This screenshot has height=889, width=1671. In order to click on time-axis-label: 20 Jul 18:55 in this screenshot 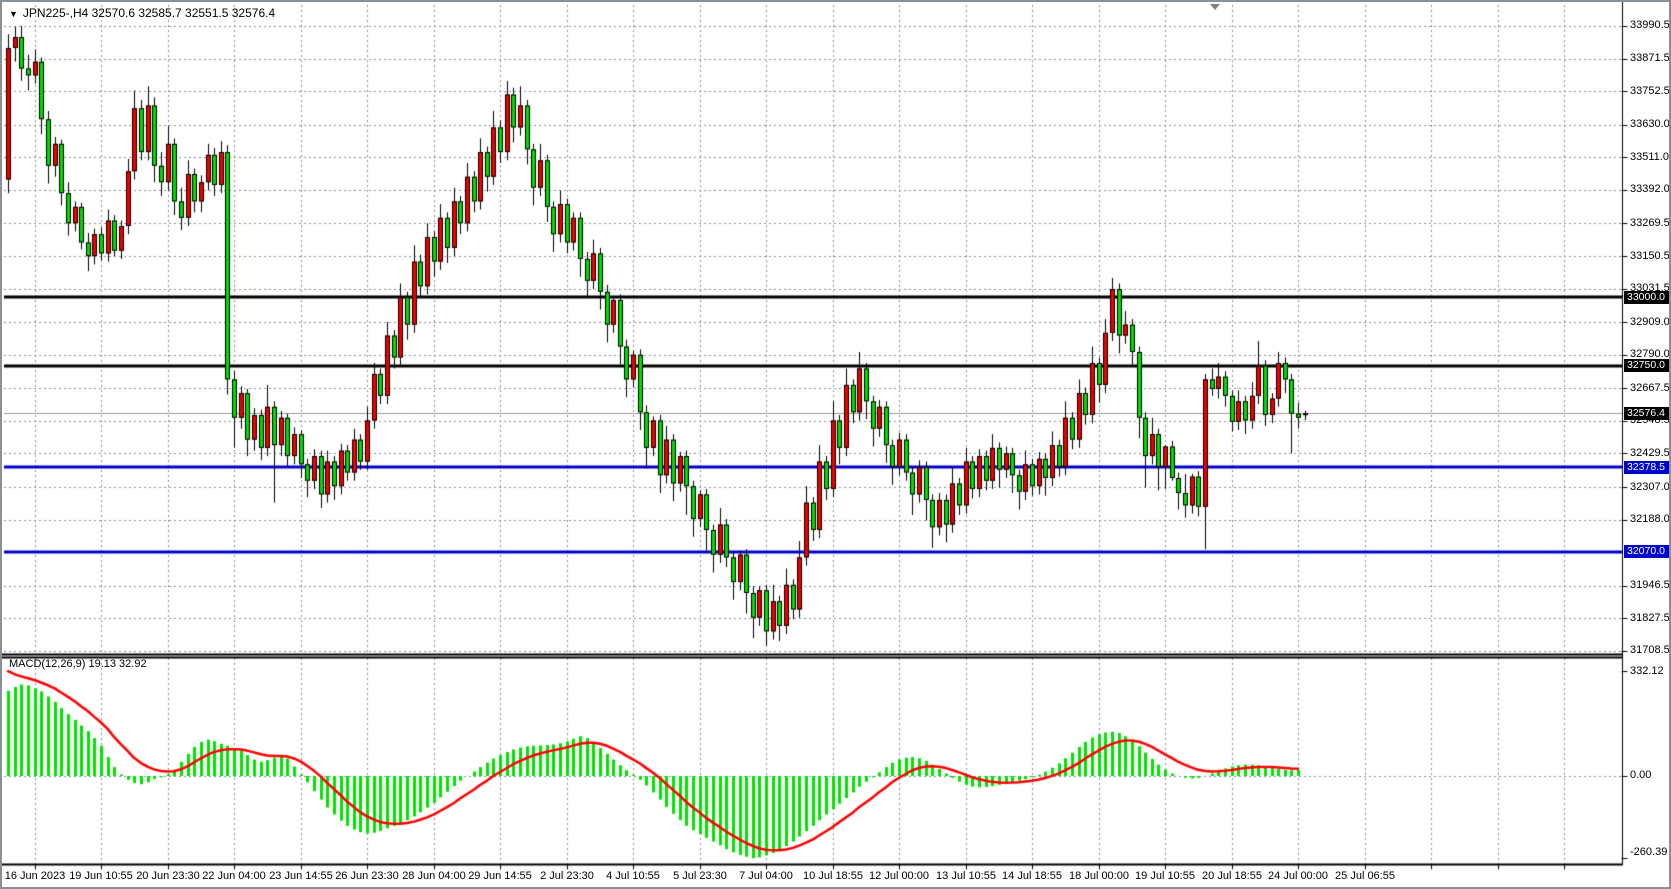, I will do `click(1232, 876)`.